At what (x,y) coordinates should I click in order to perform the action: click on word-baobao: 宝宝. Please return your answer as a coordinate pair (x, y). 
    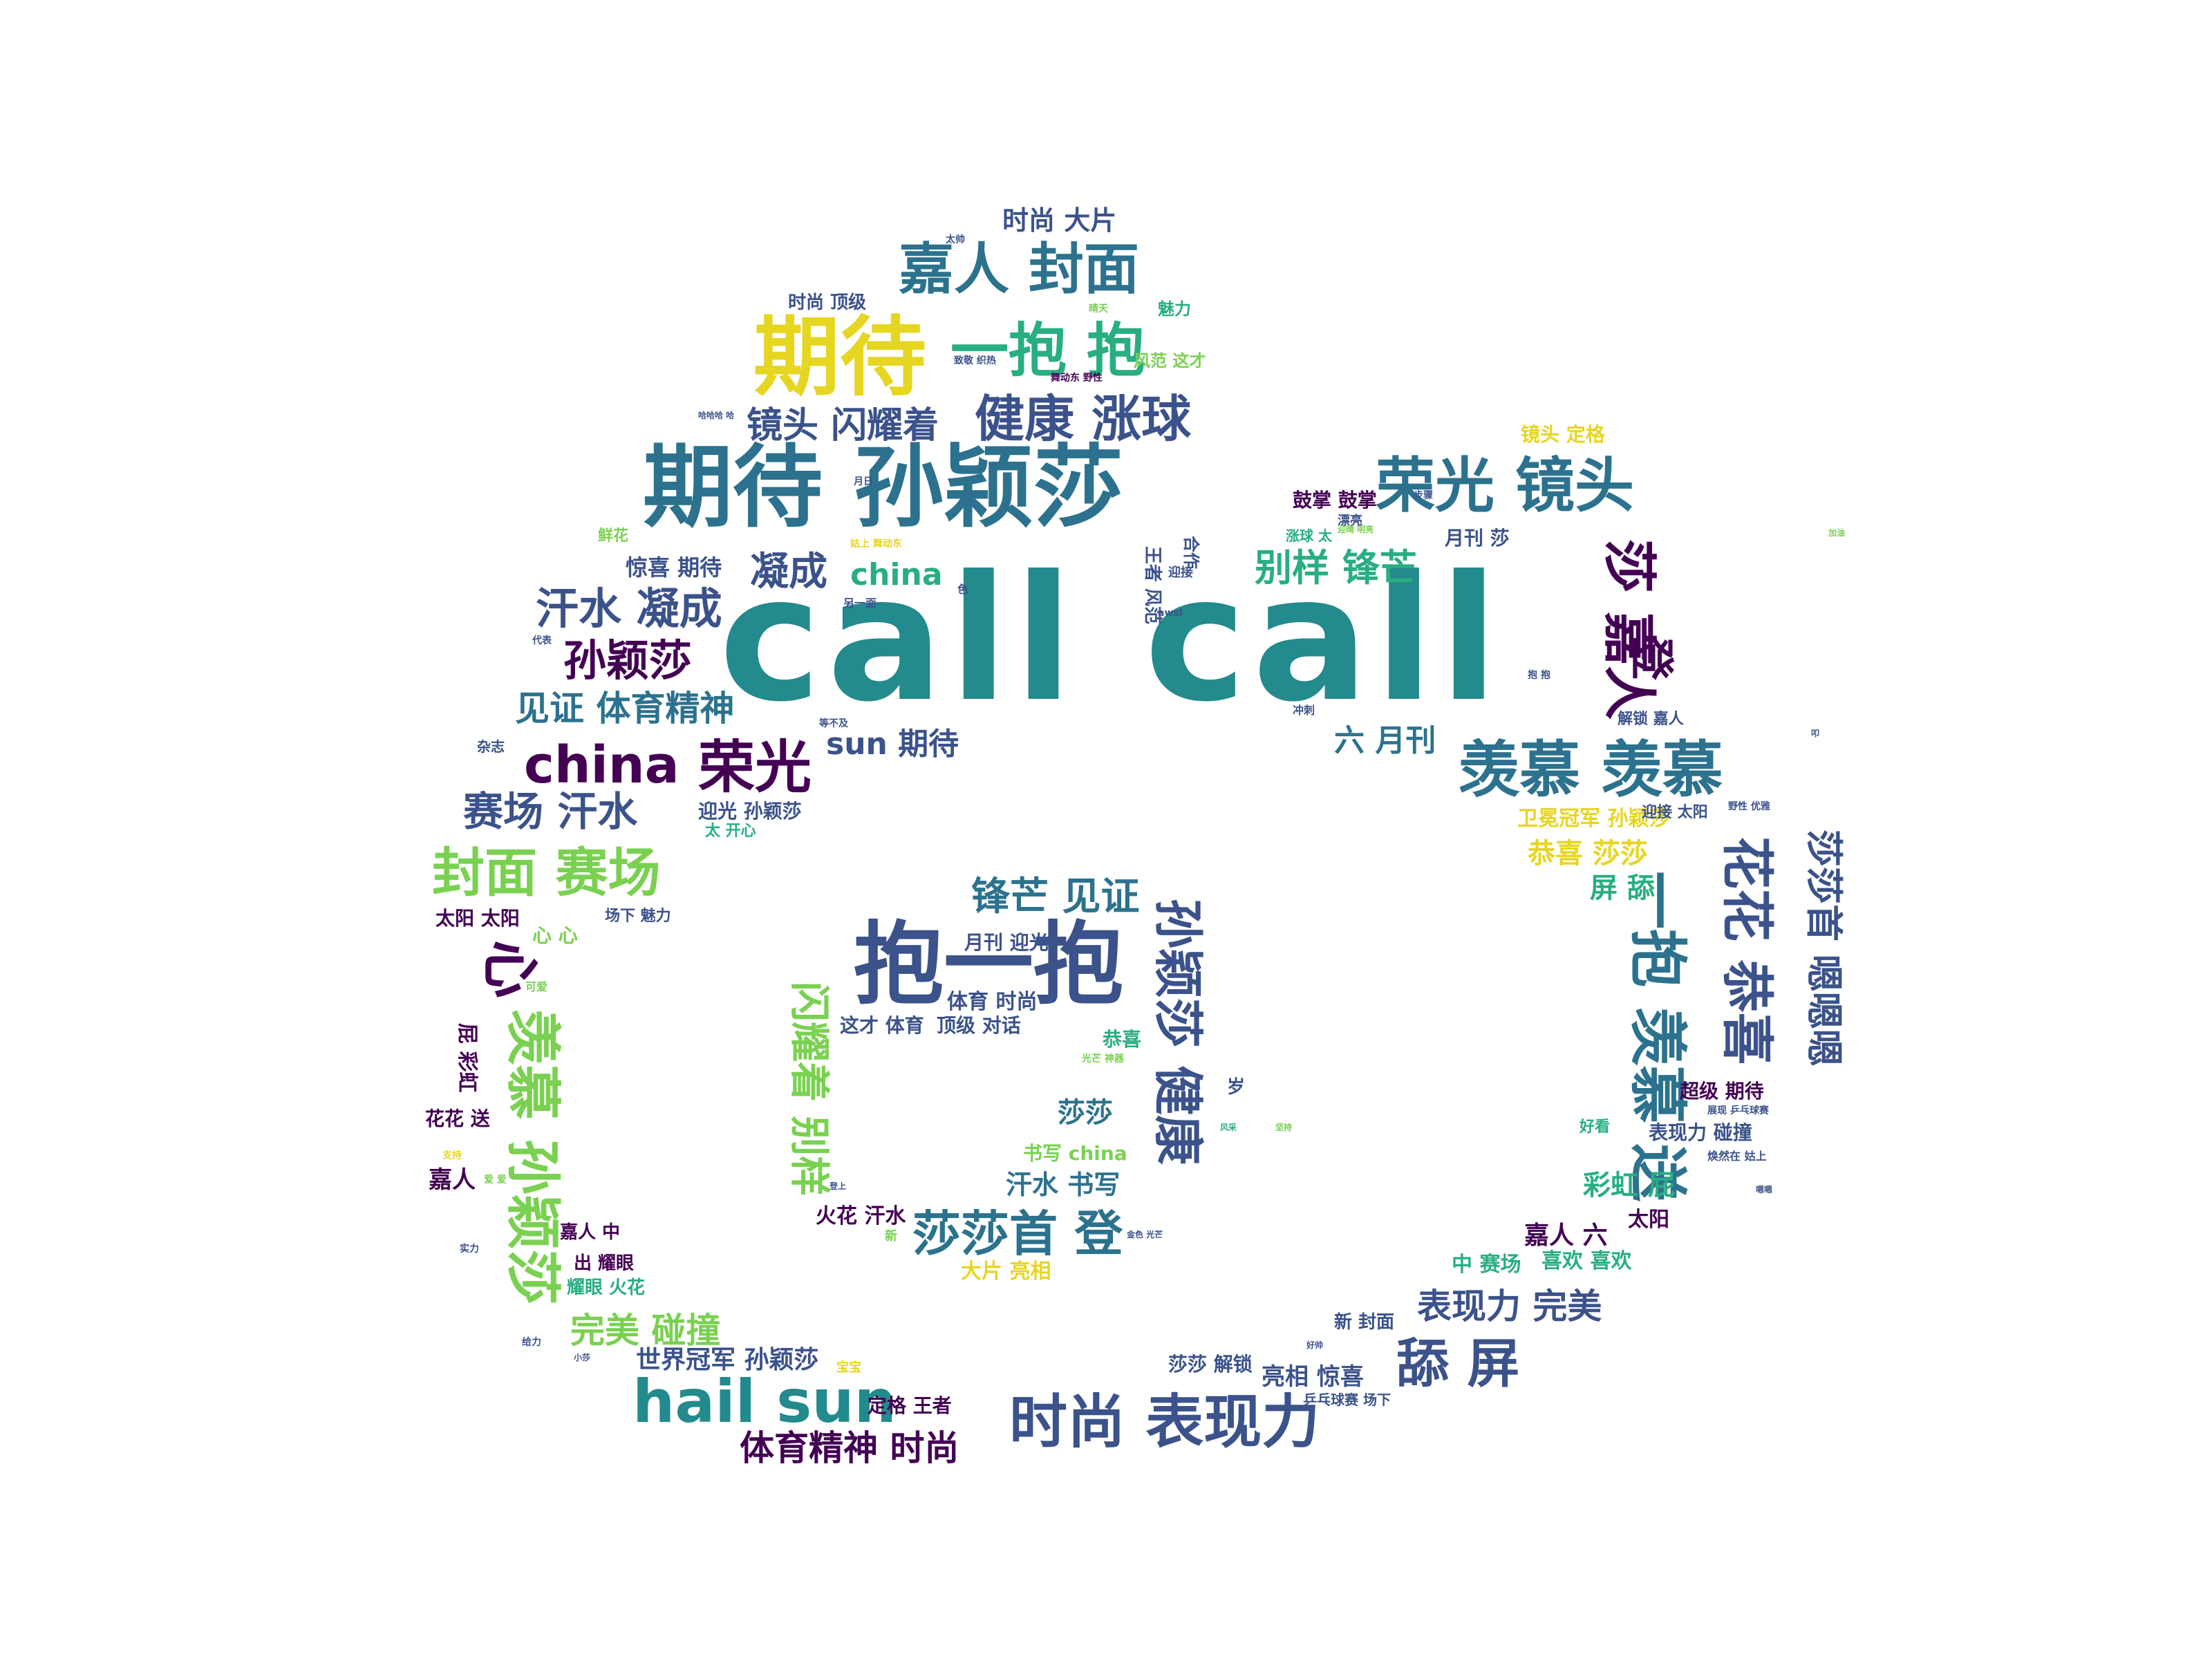
    Looking at the image, I should click on (848, 1367).